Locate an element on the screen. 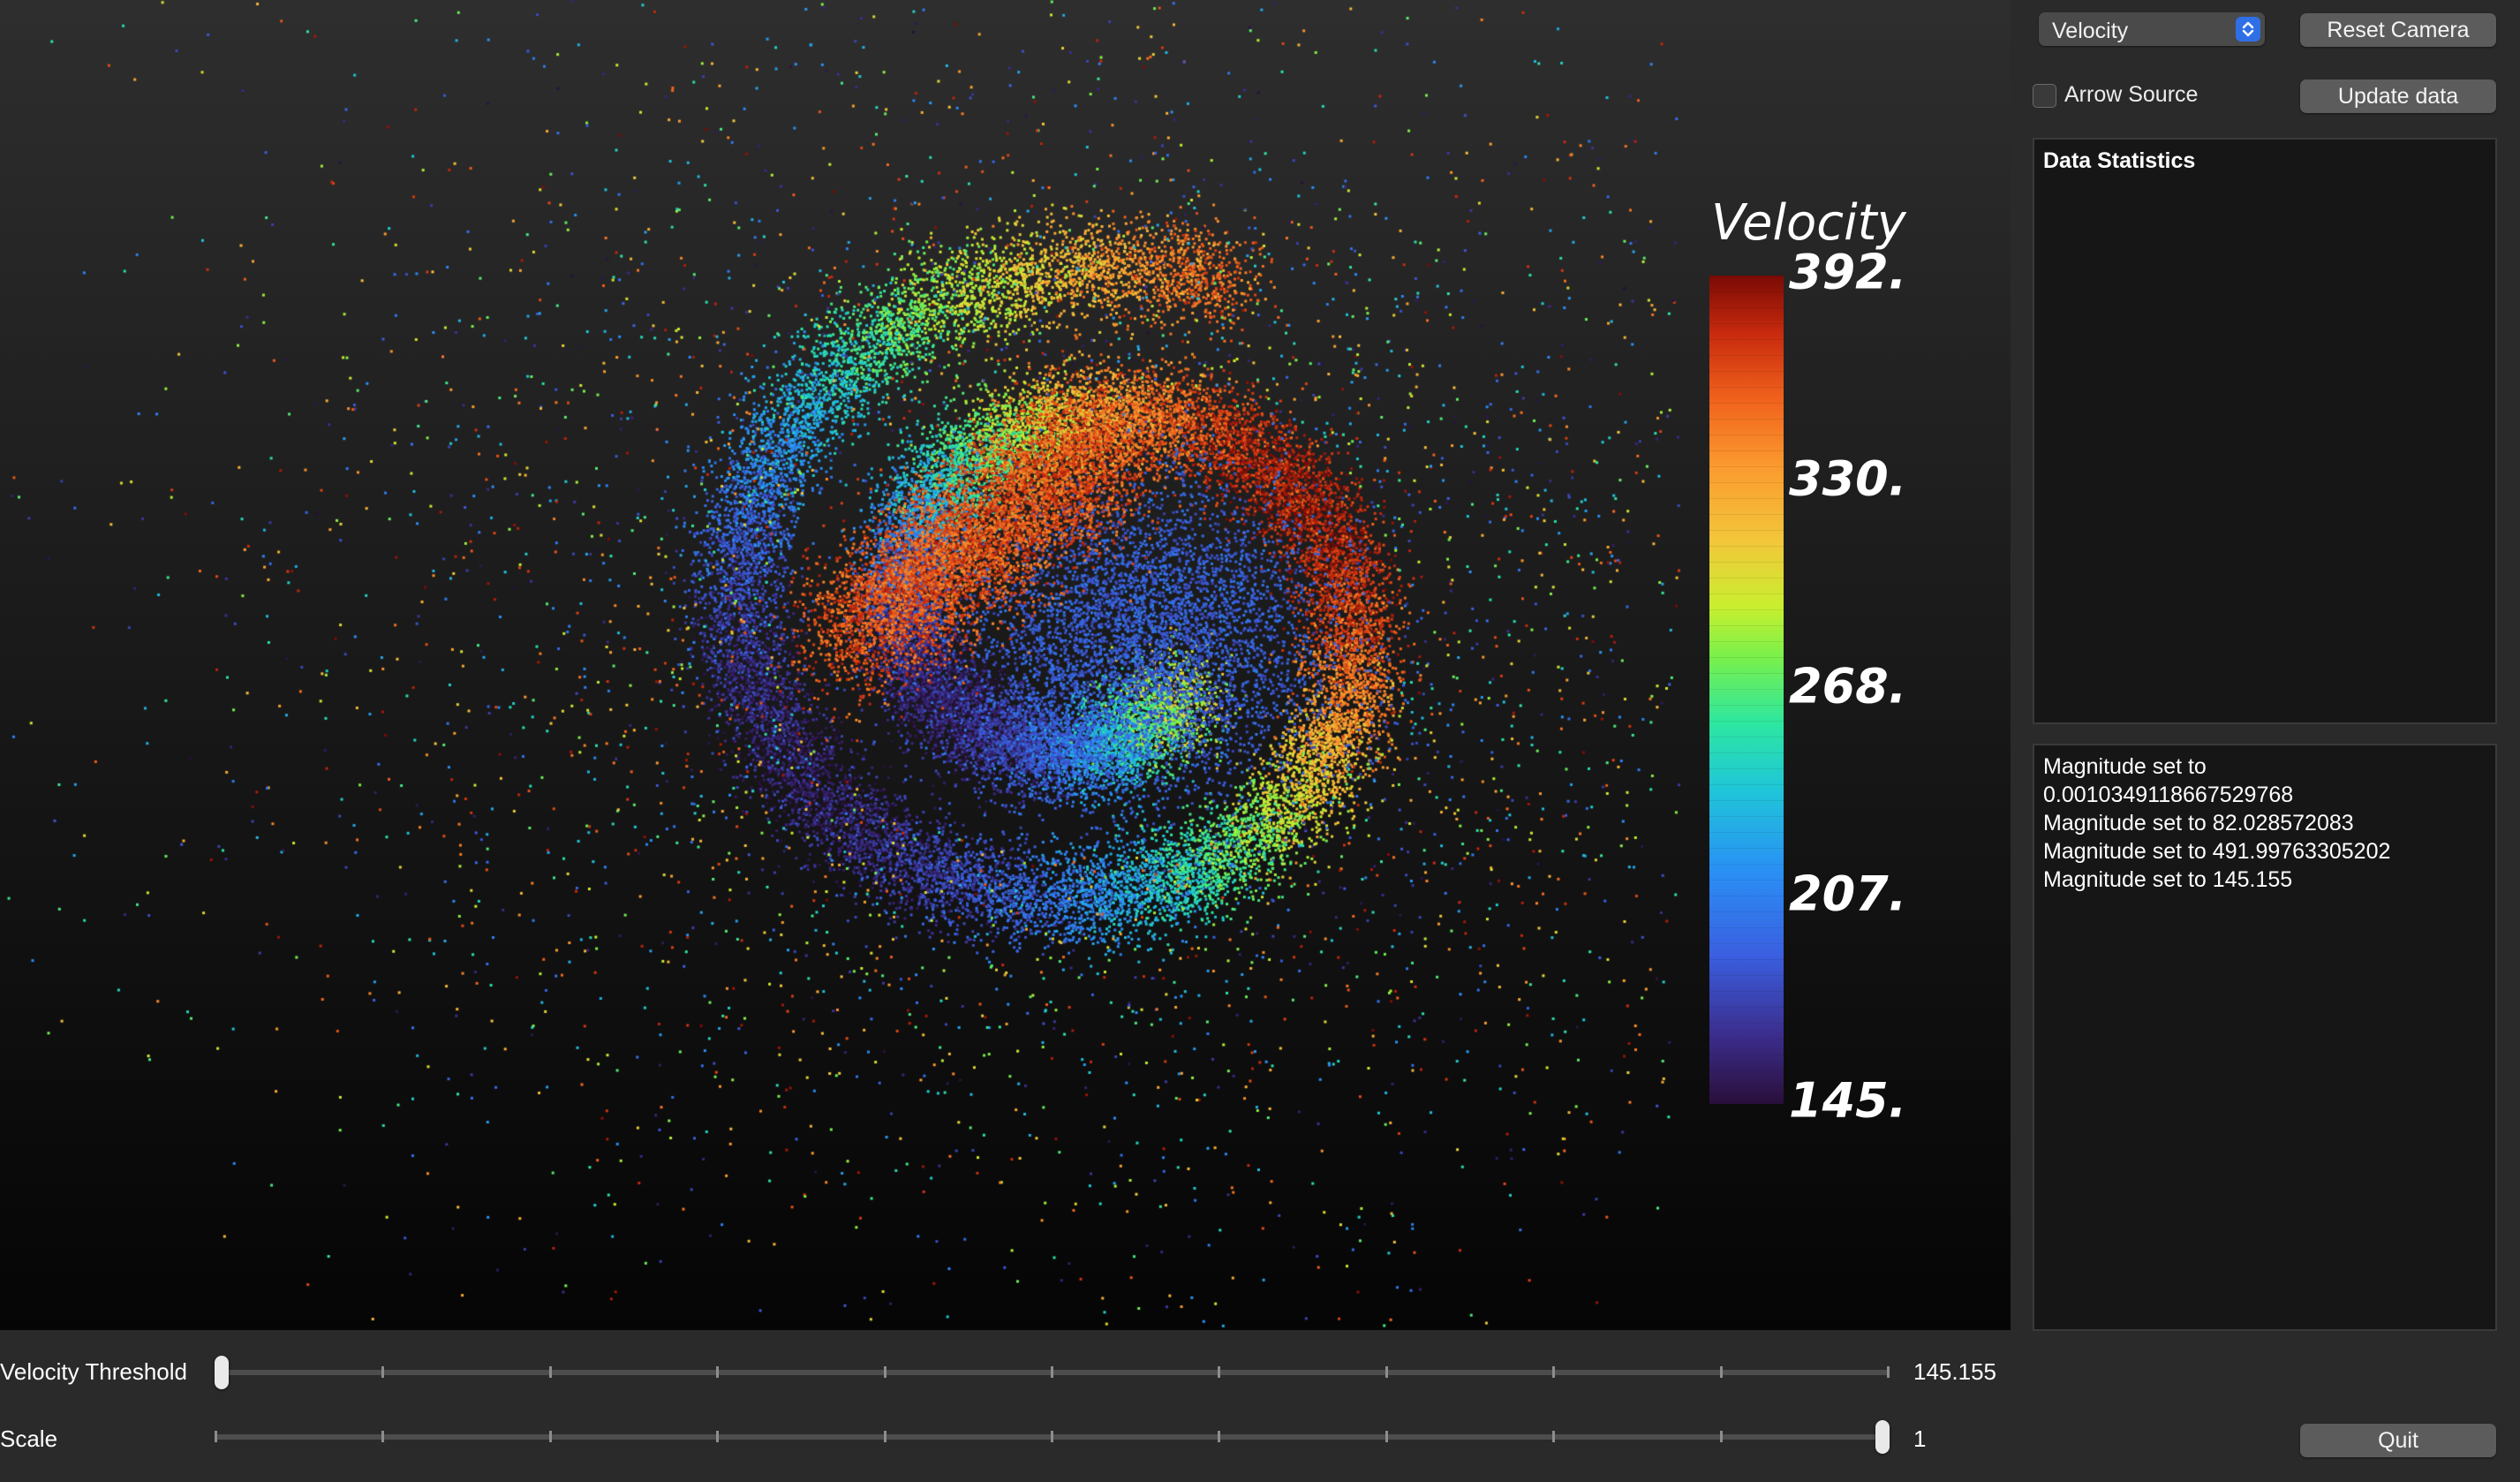  data-statistics-title: Data Statistics is located at coordinates (2119, 160).